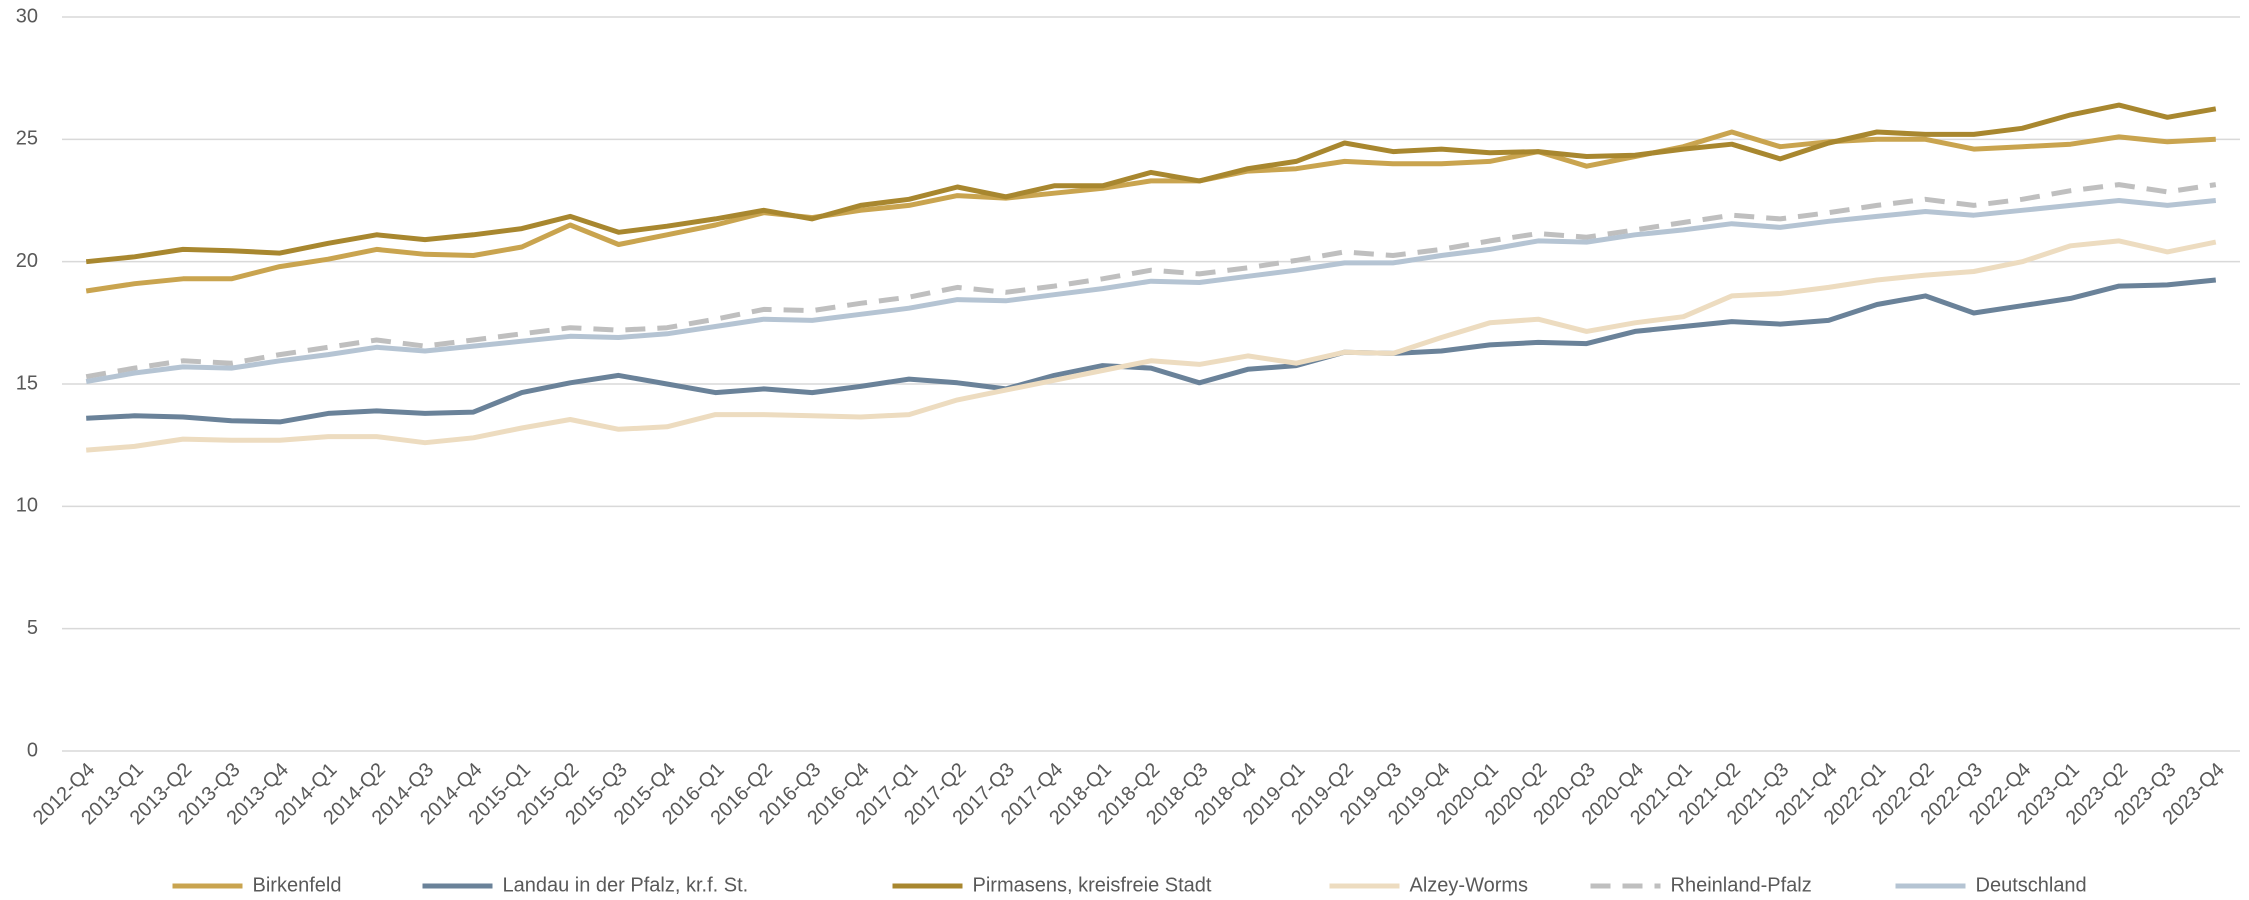 The height and width of the screenshot is (900, 2249). What do you see at coordinates (297, 885) in the screenshot?
I see `legend-label: Birkenfeld` at bounding box center [297, 885].